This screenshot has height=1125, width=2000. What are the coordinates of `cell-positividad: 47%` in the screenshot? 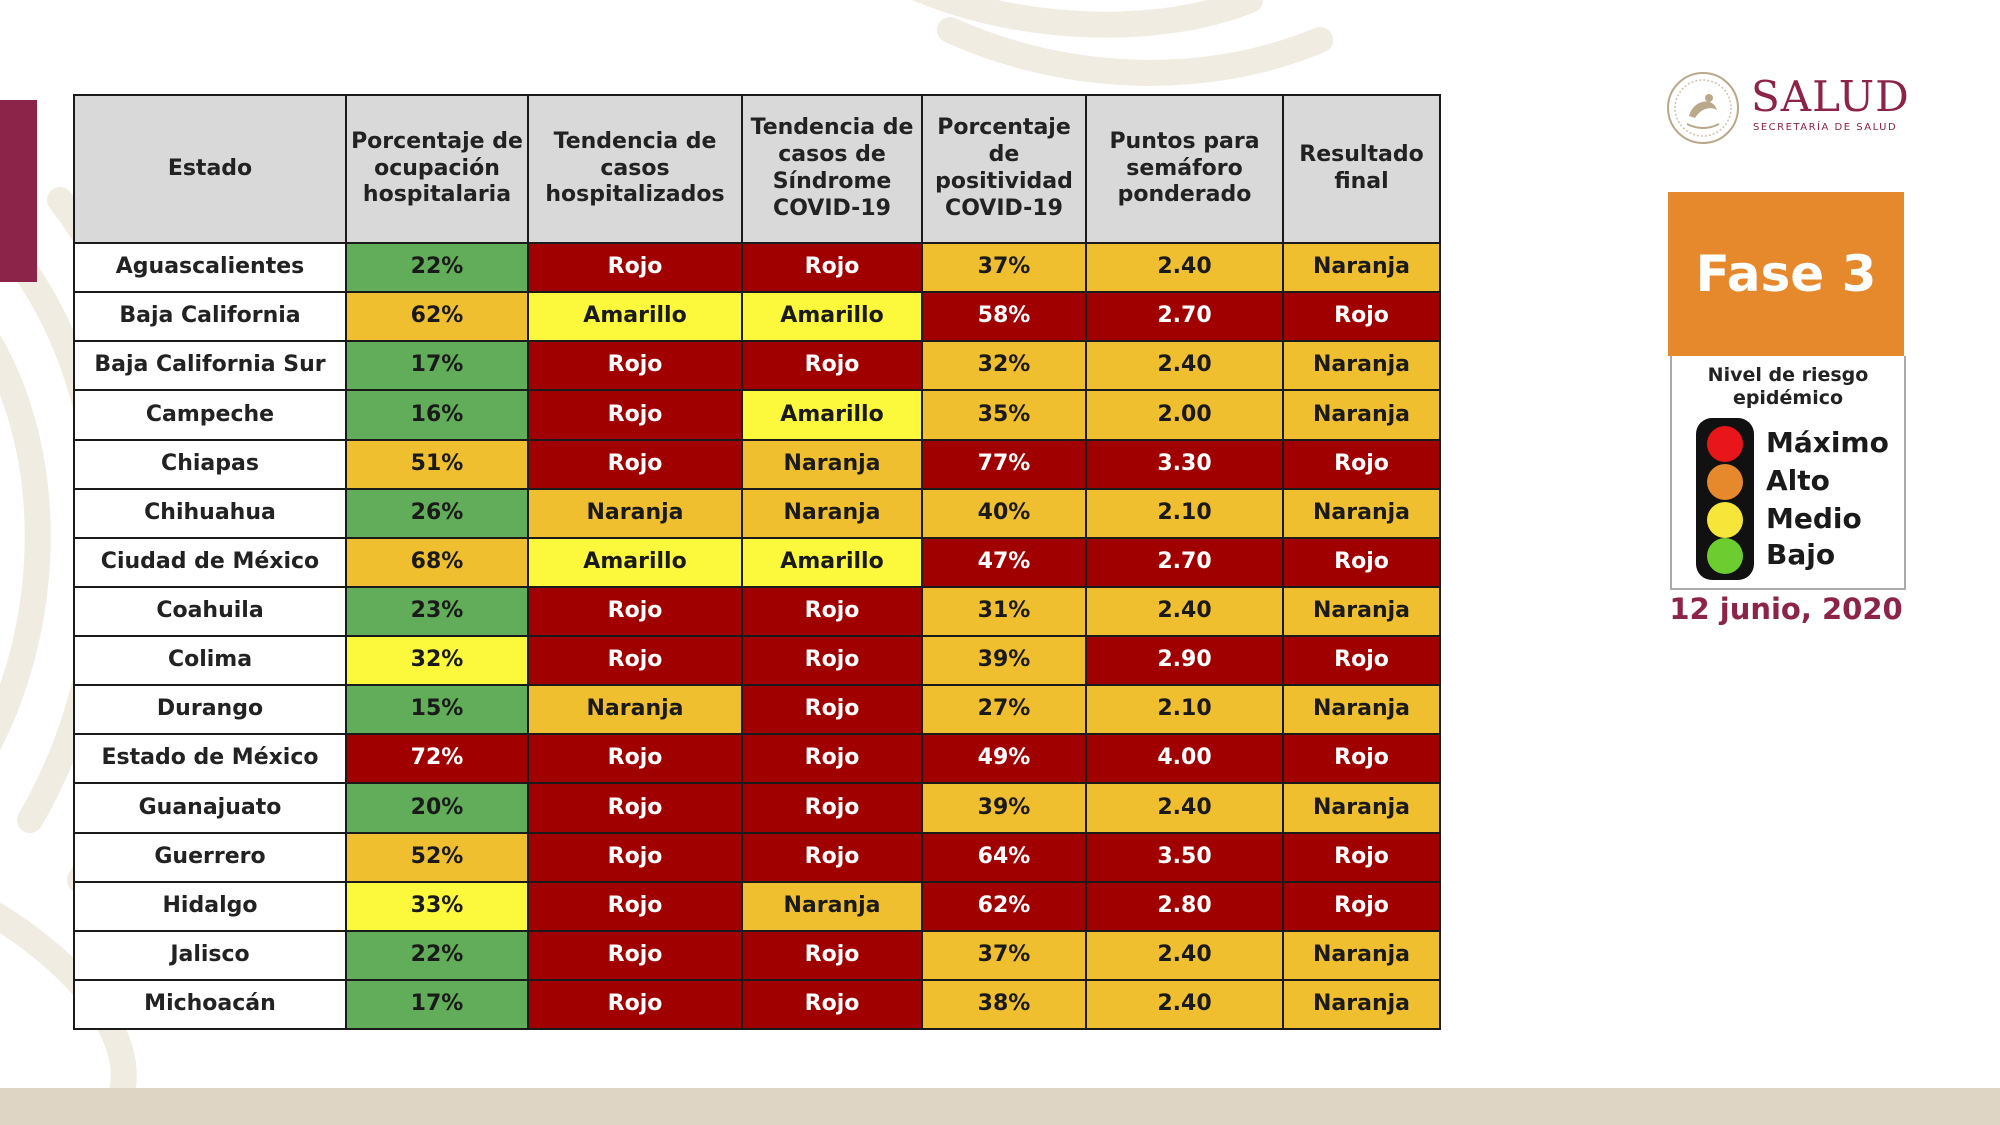 It's located at (1004, 562).